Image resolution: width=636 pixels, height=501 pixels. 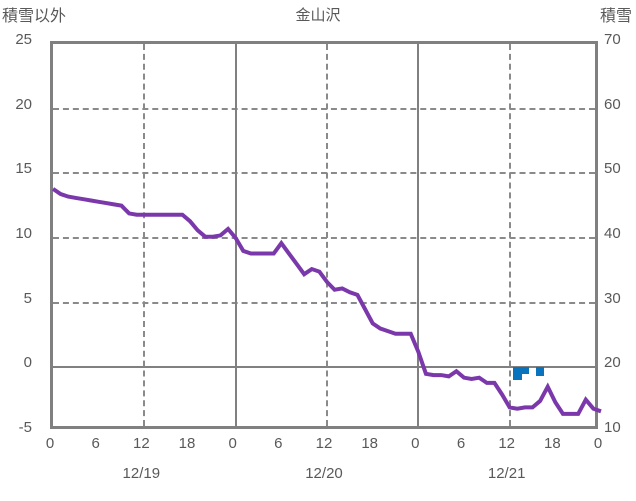 I want to click on day-label: 12/20, so click(x=324, y=473).